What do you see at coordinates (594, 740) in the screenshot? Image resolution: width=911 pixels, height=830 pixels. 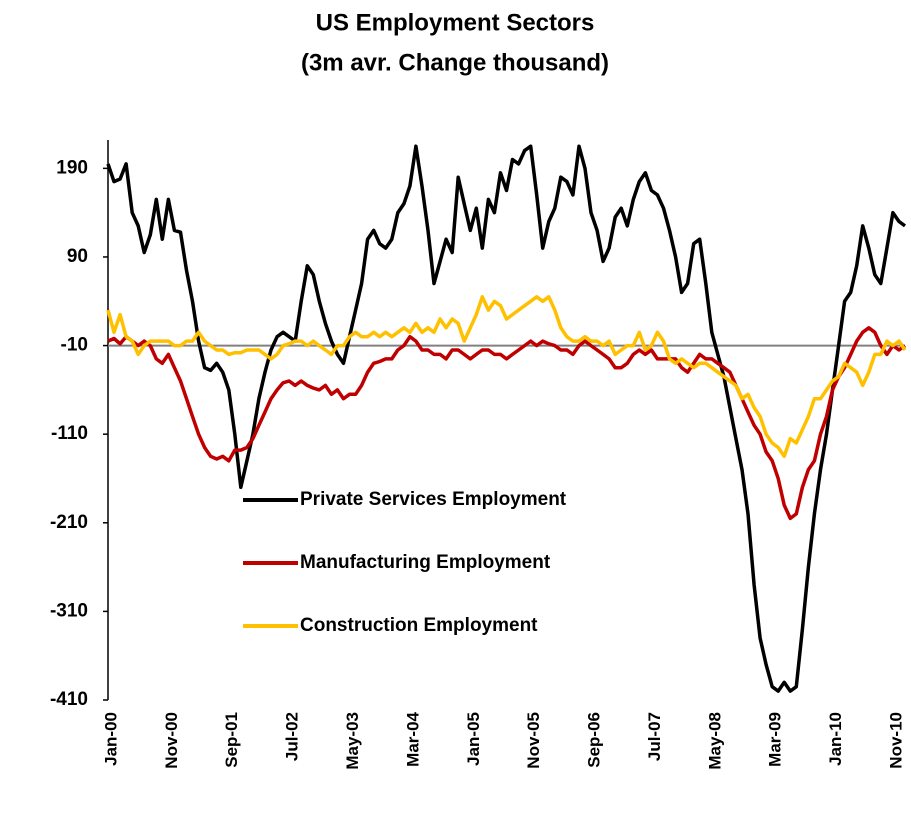 I see `x-tick-label: Sep-06` at bounding box center [594, 740].